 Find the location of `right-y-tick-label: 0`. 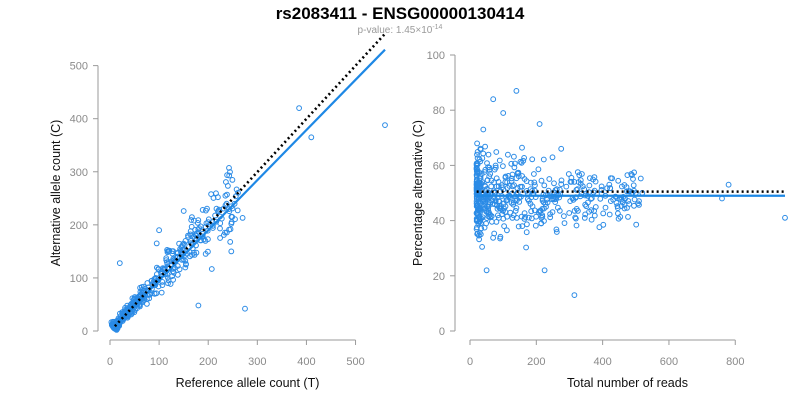

right-y-tick-label: 0 is located at coordinates (442, 332).